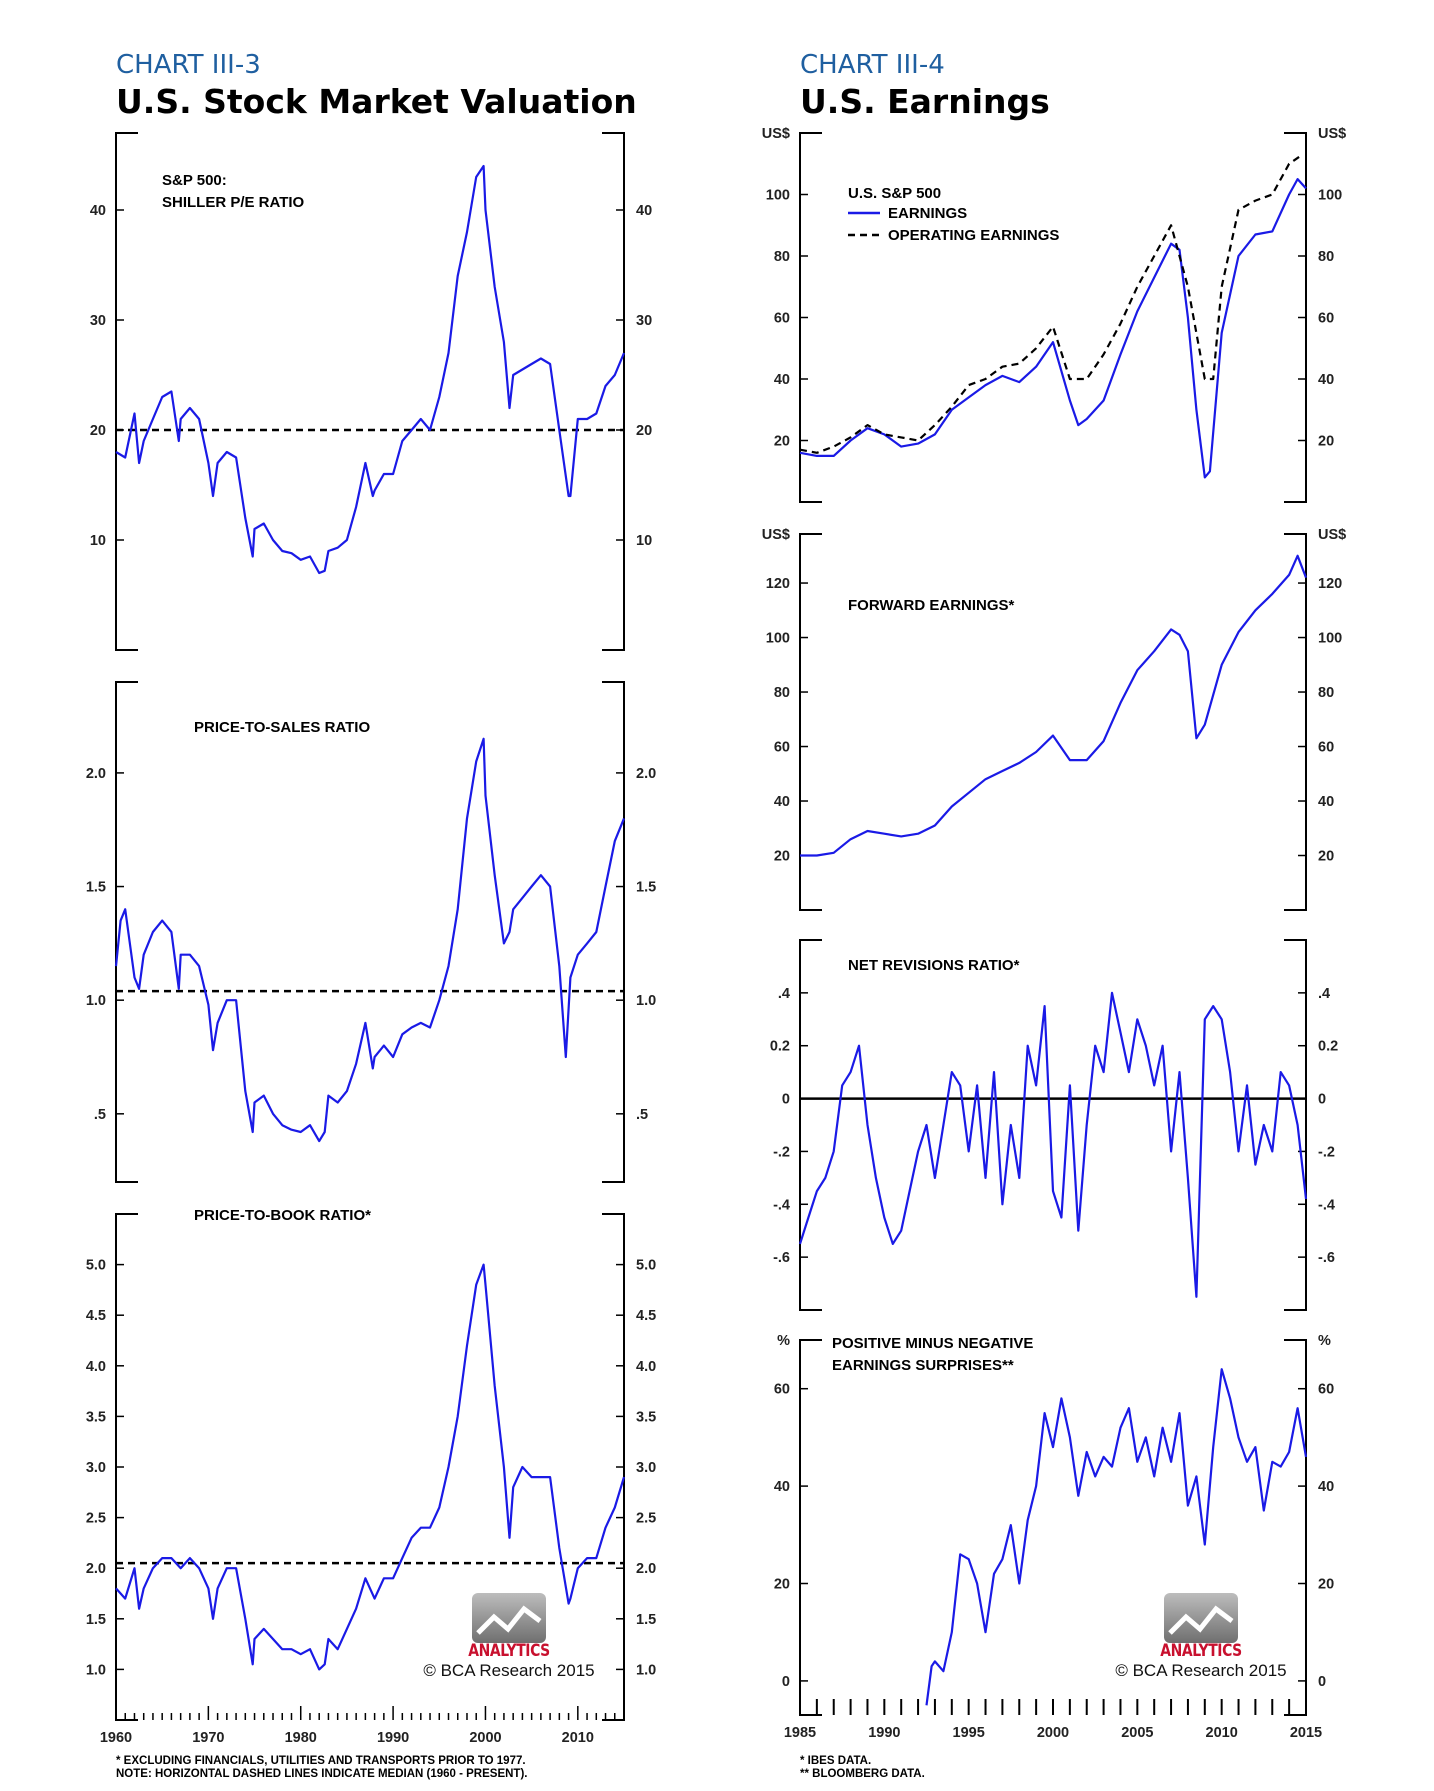  I want to click on series-line-shiller_pe, so click(370, 369).